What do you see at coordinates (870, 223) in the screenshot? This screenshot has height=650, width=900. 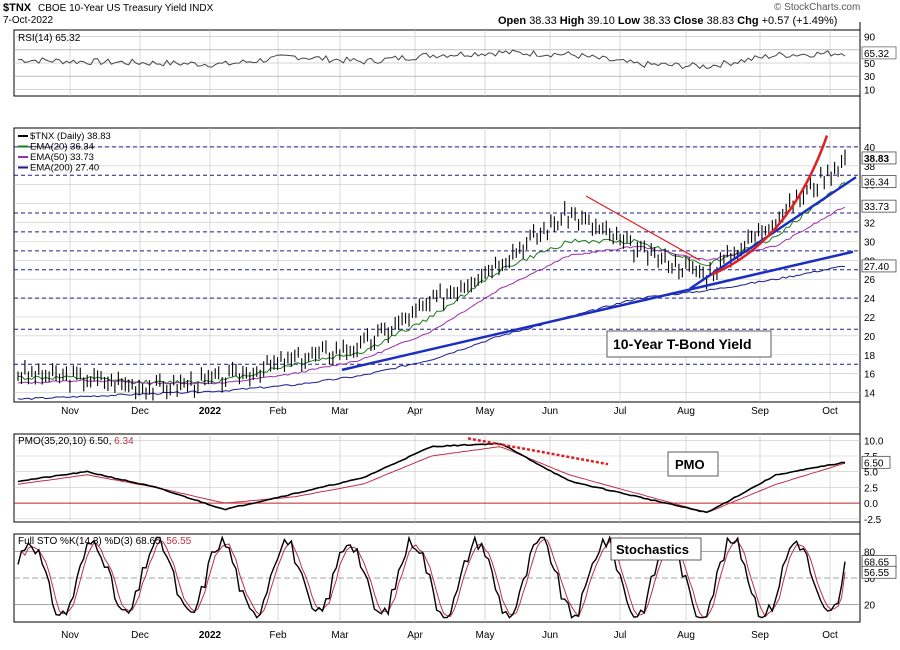 I see `price-tick-label: 32` at bounding box center [870, 223].